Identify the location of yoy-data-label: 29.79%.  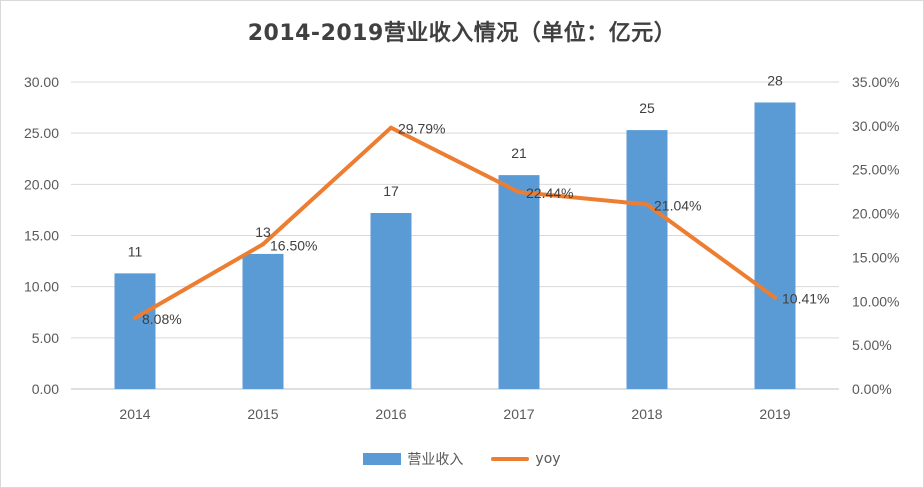
(421, 129).